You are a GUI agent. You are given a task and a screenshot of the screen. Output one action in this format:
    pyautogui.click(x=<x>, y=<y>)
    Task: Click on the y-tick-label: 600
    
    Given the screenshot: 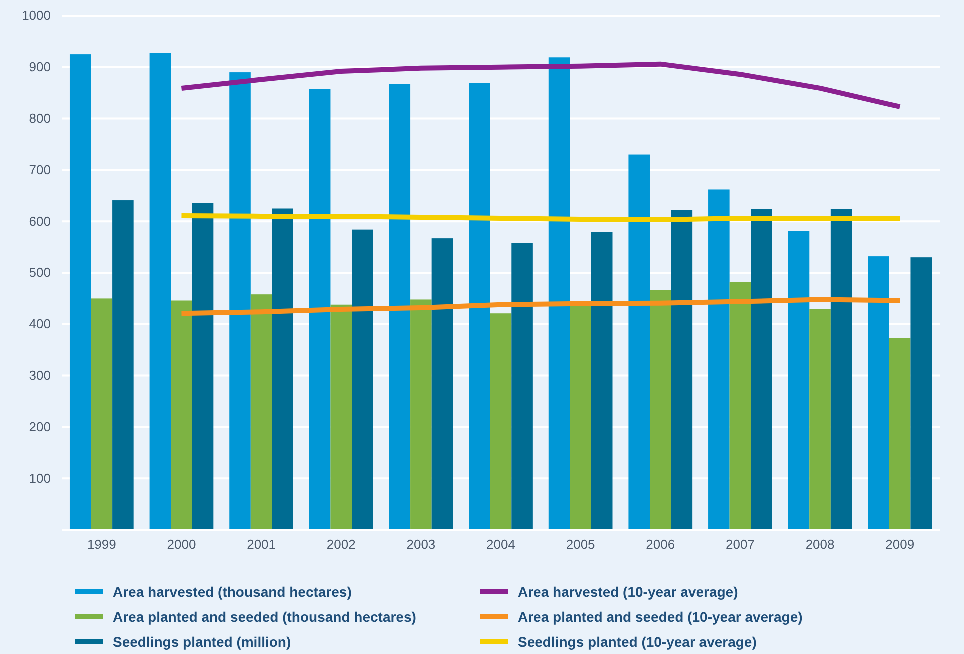 What is the action you would take?
    pyautogui.click(x=40, y=221)
    